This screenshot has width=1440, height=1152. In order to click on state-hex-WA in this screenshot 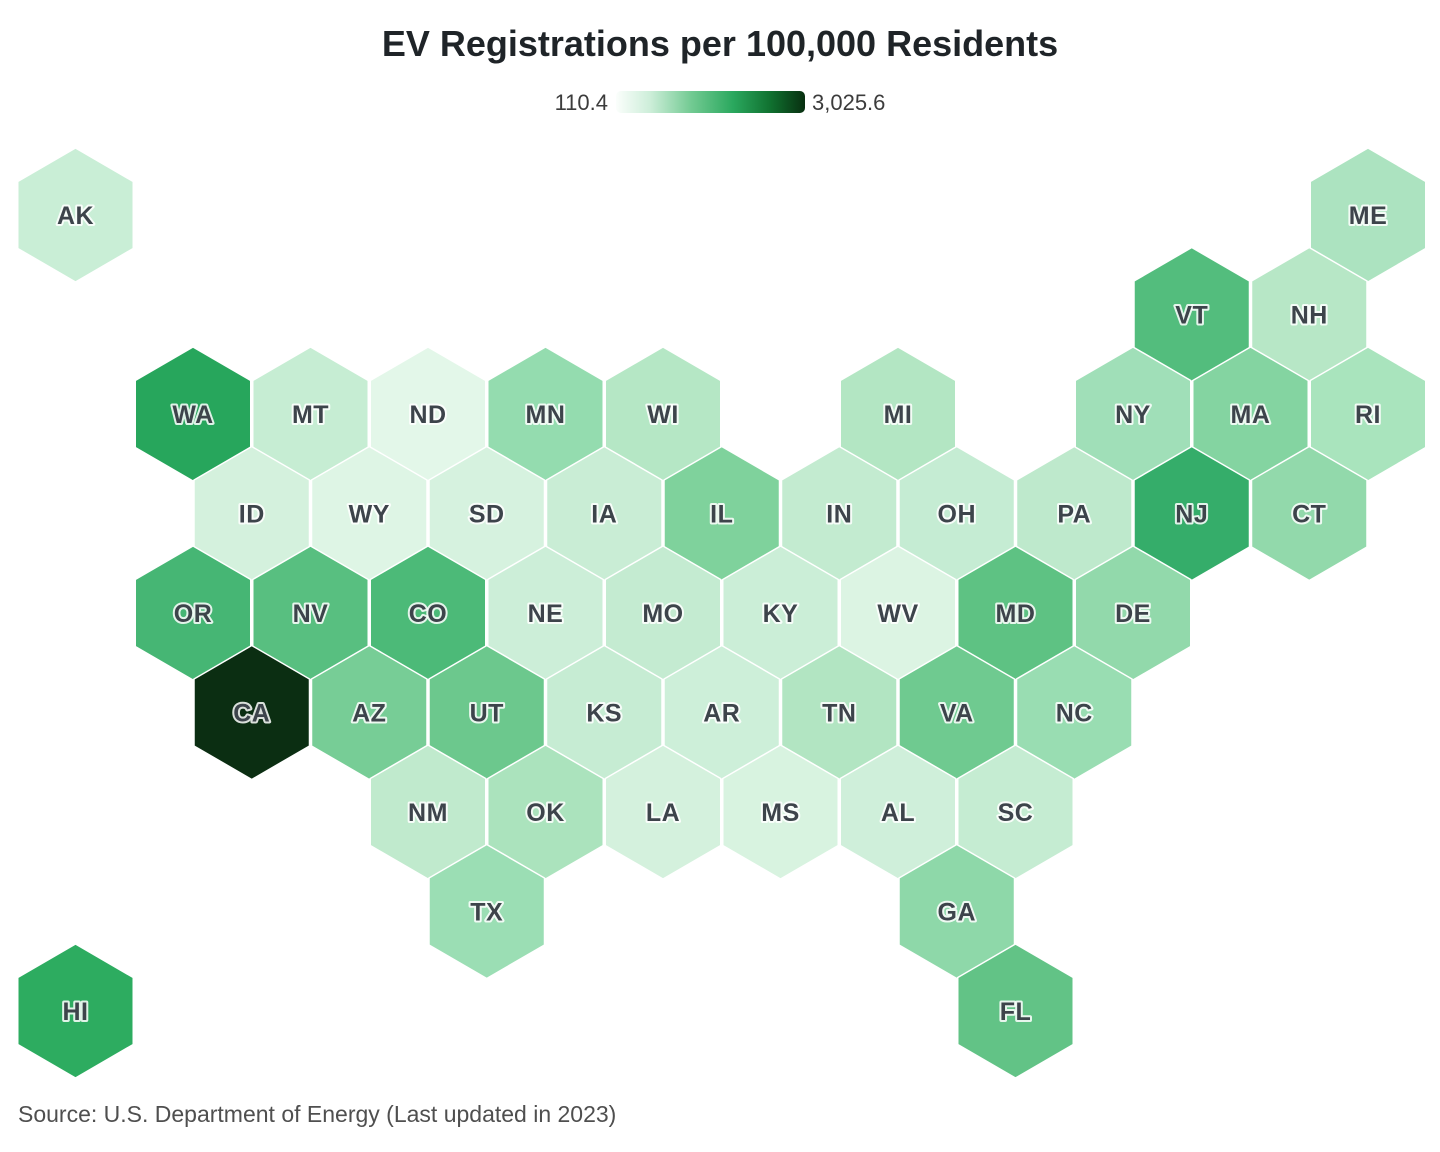, I will do `click(193, 414)`.